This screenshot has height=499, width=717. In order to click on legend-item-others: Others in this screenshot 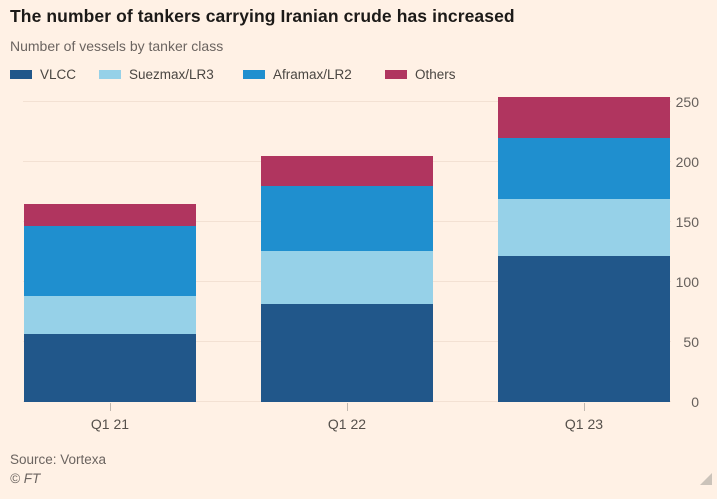, I will do `click(420, 74)`.